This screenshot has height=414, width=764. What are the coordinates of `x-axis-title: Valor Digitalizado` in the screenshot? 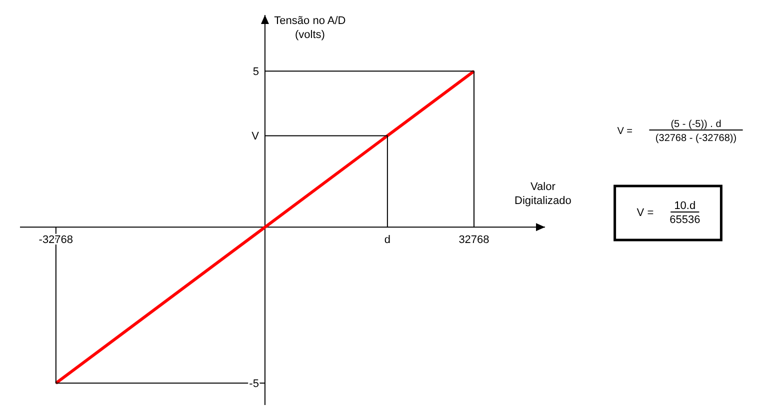 It's located at (543, 194).